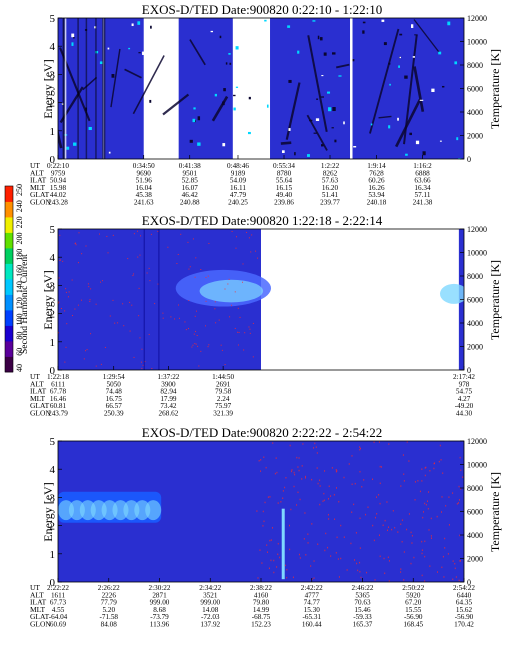 The width and height of the screenshot is (505, 649). I want to click on trace-stripe, so click(283, 544).